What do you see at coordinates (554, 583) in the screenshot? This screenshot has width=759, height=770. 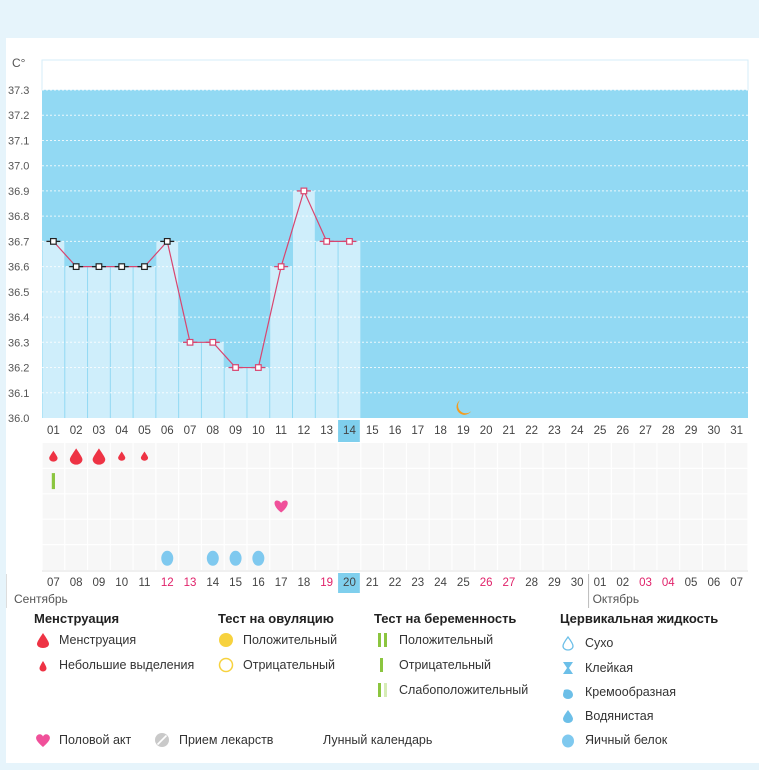 I see `date-label: 29` at bounding box center [554, 583].